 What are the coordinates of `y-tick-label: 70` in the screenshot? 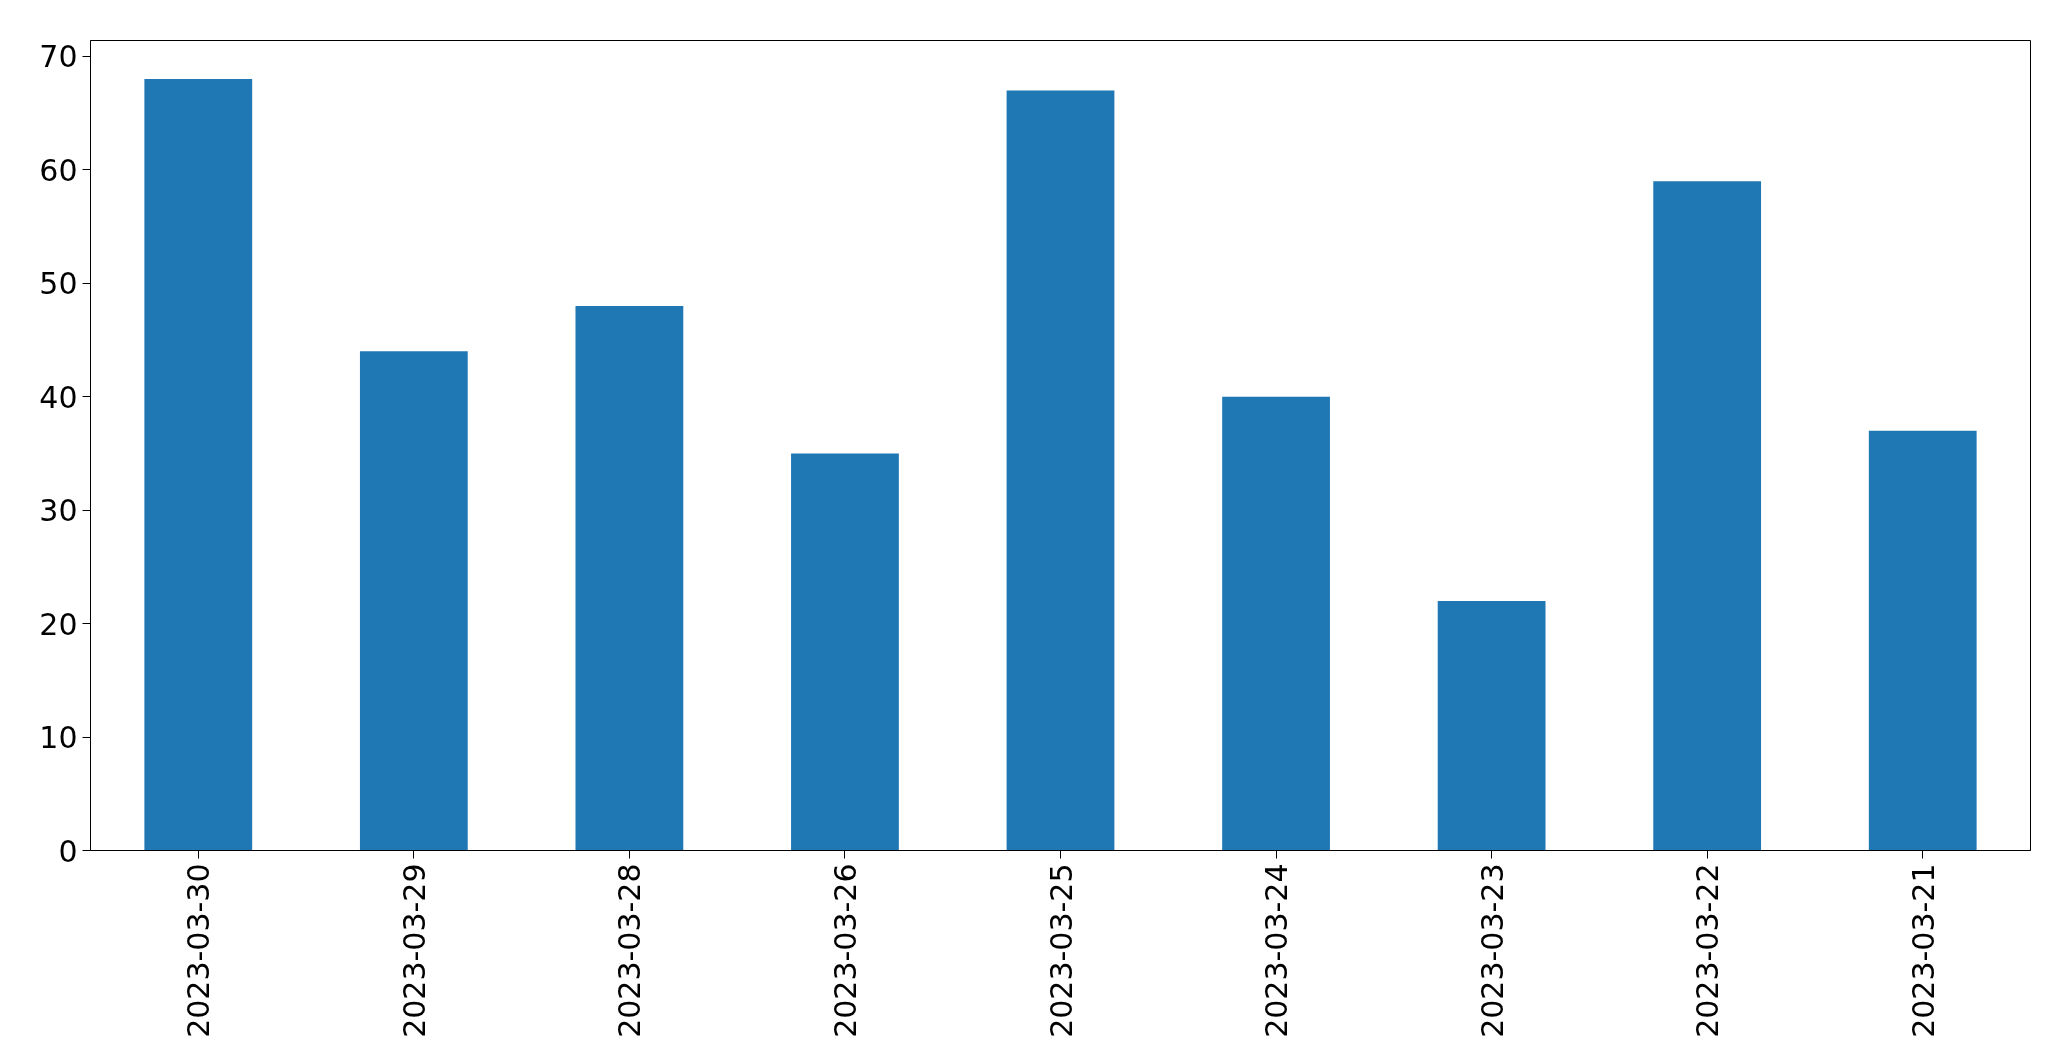 It's located at (58, 57).